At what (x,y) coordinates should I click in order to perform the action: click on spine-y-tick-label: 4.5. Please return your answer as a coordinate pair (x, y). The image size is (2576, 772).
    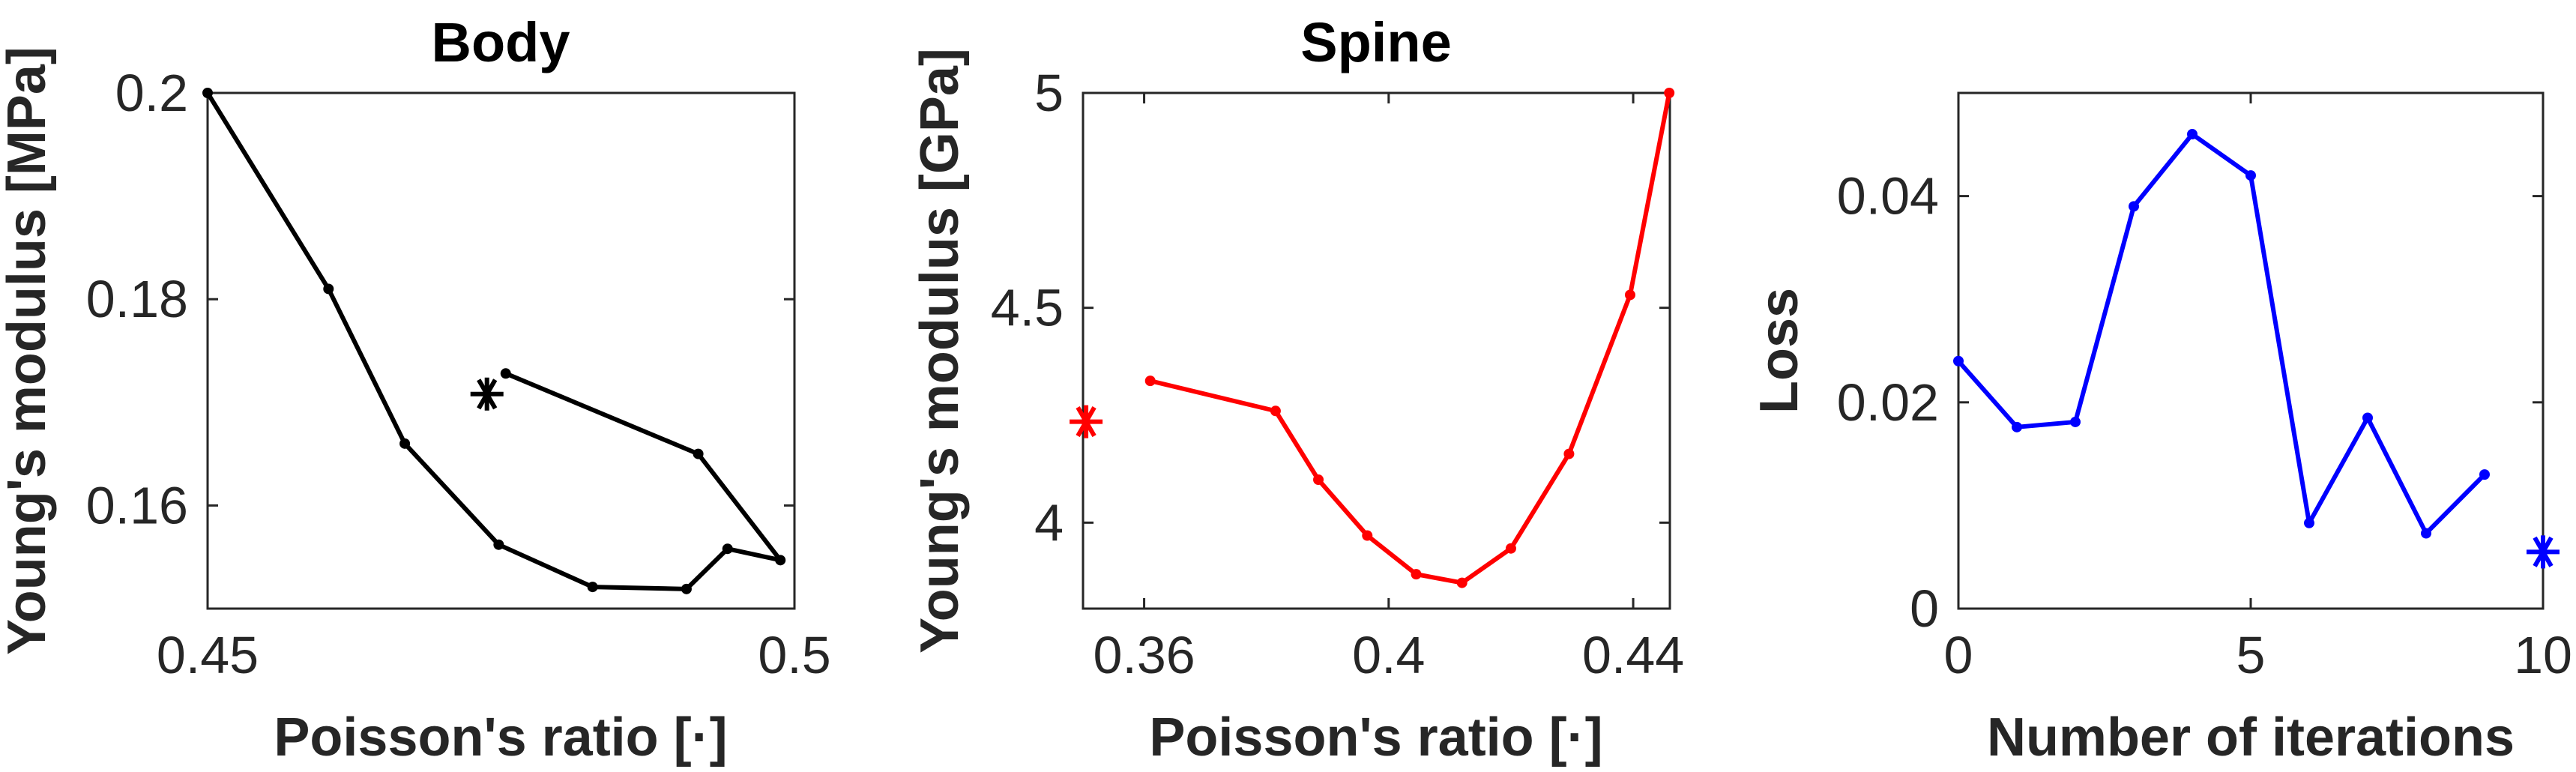
    Looking at the image, I should click on (1027, 308).